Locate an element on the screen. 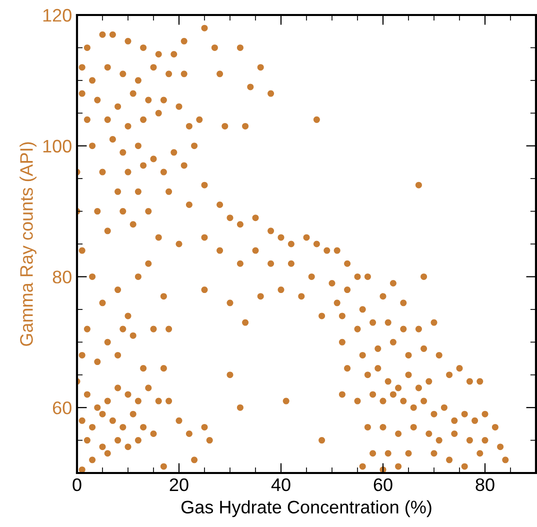 The height and width of the screenshot is (527, 537). y-tick-label: 60 is located at coordinates (62, 408).